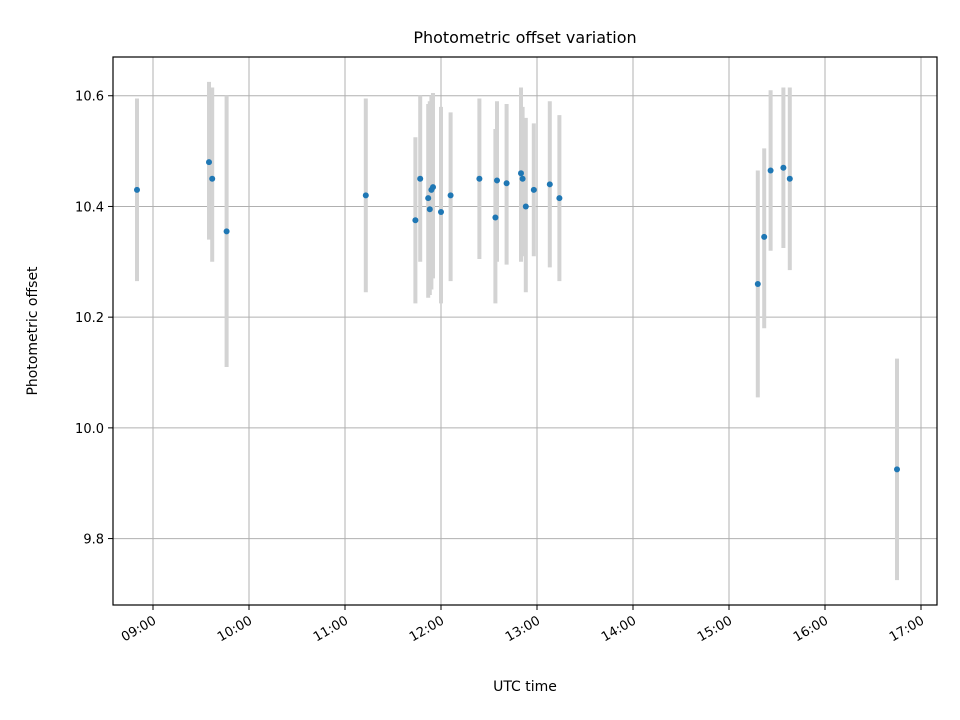 The width and height of the screenshot is (960, 720). Describe the element at coordinates (524, 37) in the screenshot. I see `chart-title: Photometric offset variation` at that location.